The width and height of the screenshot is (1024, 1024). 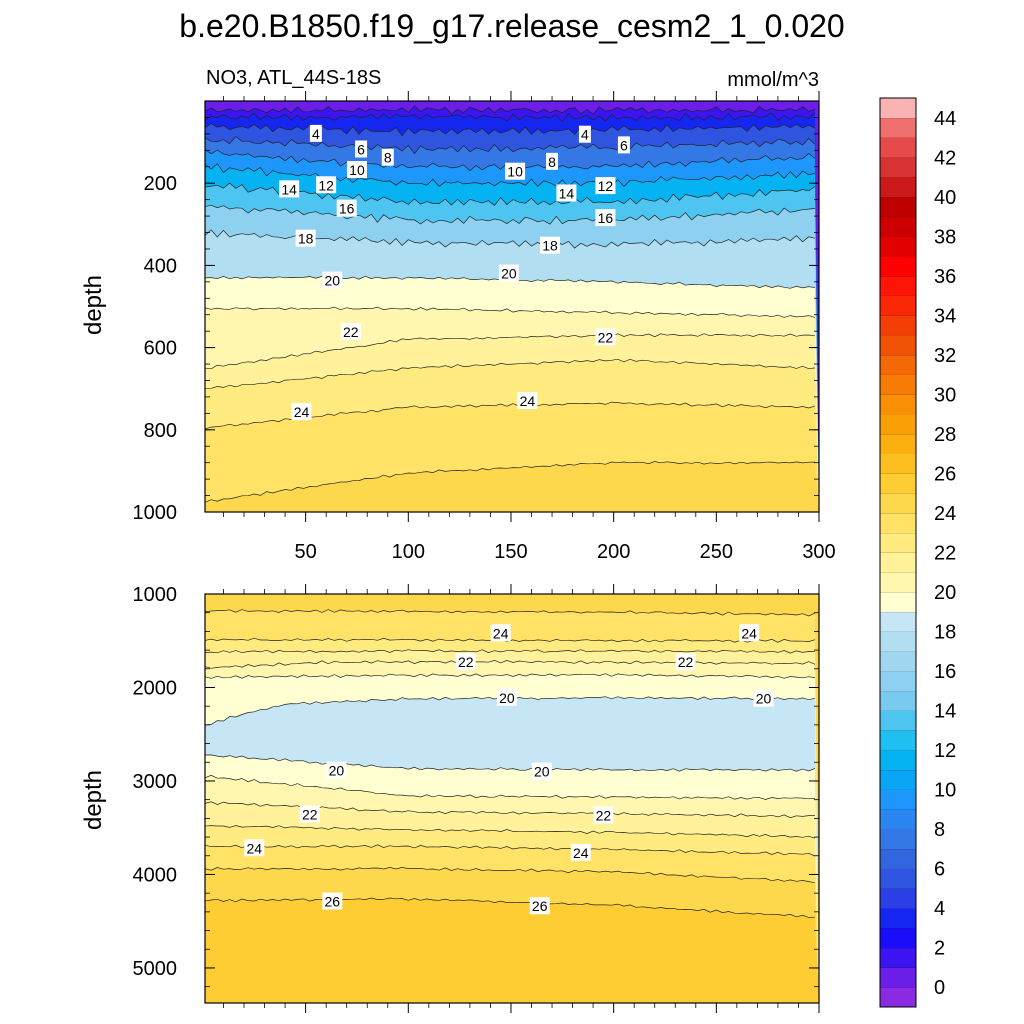 I want to click on panel-left-label: NO3, ATL_44S-18S, so click(x=293, y=78).